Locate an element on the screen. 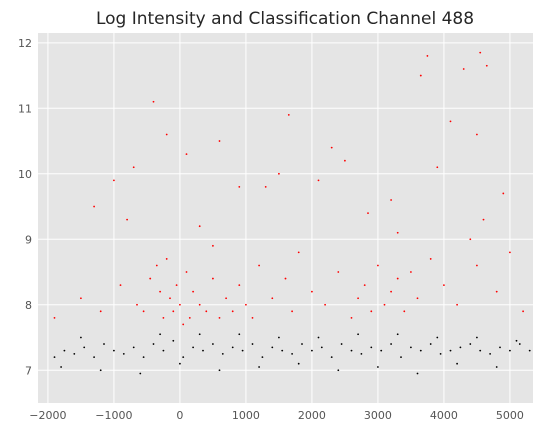 The width and height of the screenshot is (543, 437). x-tick-label: 1000 is located at coordinates (246, 415).